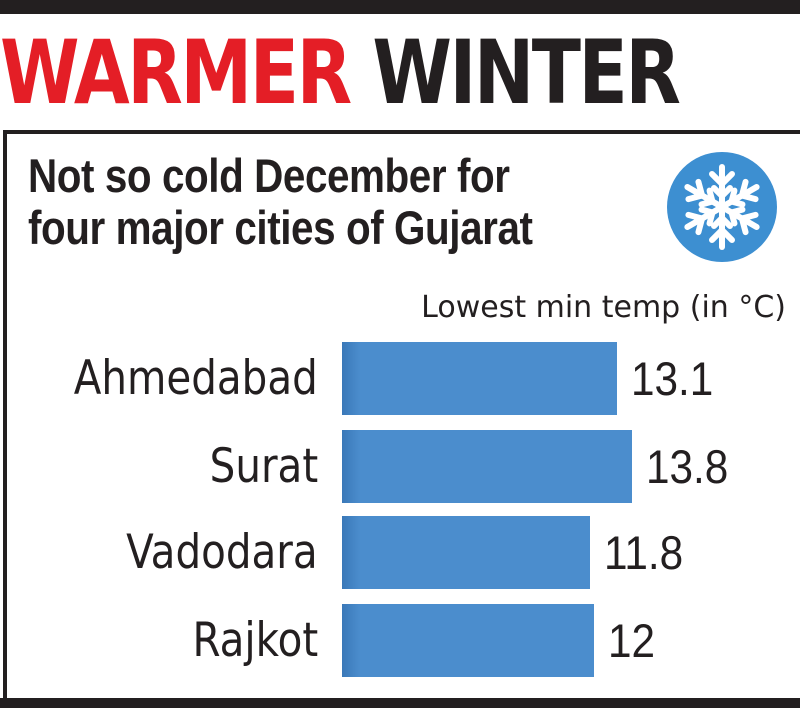  I want to click on bar-row: Vadodara 11.8, so click(400, 552).